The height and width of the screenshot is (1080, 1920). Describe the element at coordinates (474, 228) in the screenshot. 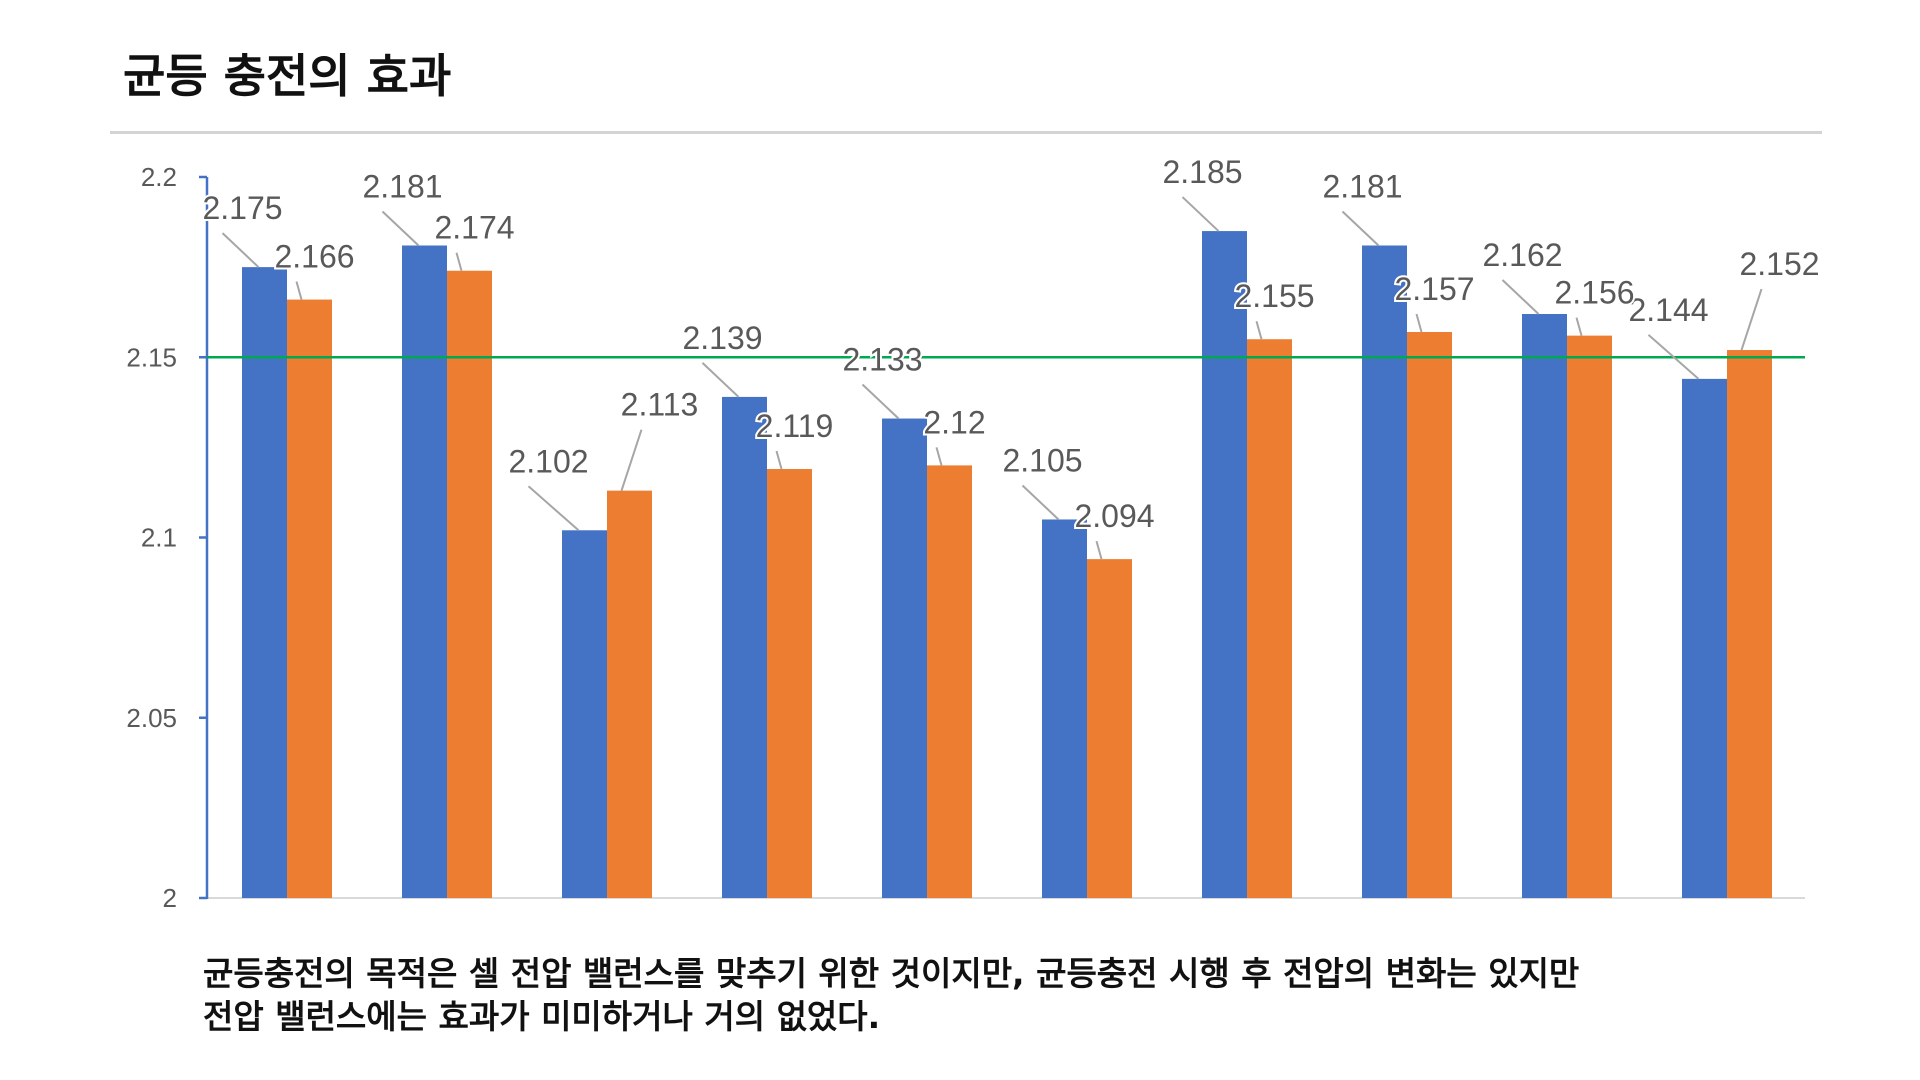

I see `data-label-series-2: 2.174` at that location.